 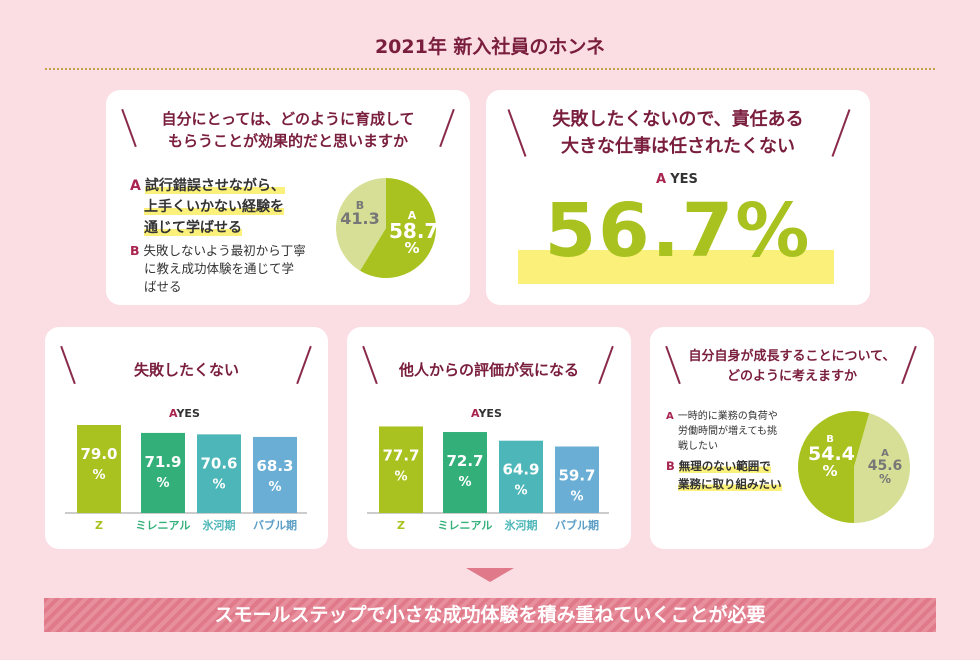 I want to click on pie2-label-a: A 45.6 %, so click(x=885, y=467).